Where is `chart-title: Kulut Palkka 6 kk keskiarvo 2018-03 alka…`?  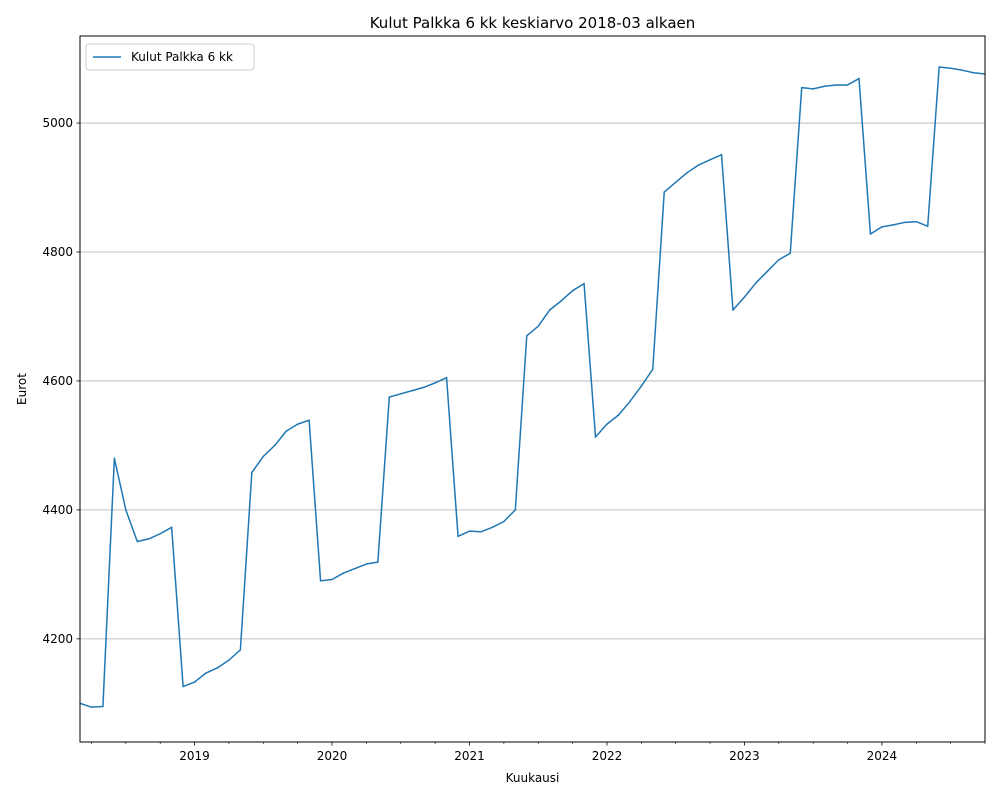 chart-title: Kulut Palkka 6 kk keskiarvo 2018-03 alka… is located at coordinates (533, 23).